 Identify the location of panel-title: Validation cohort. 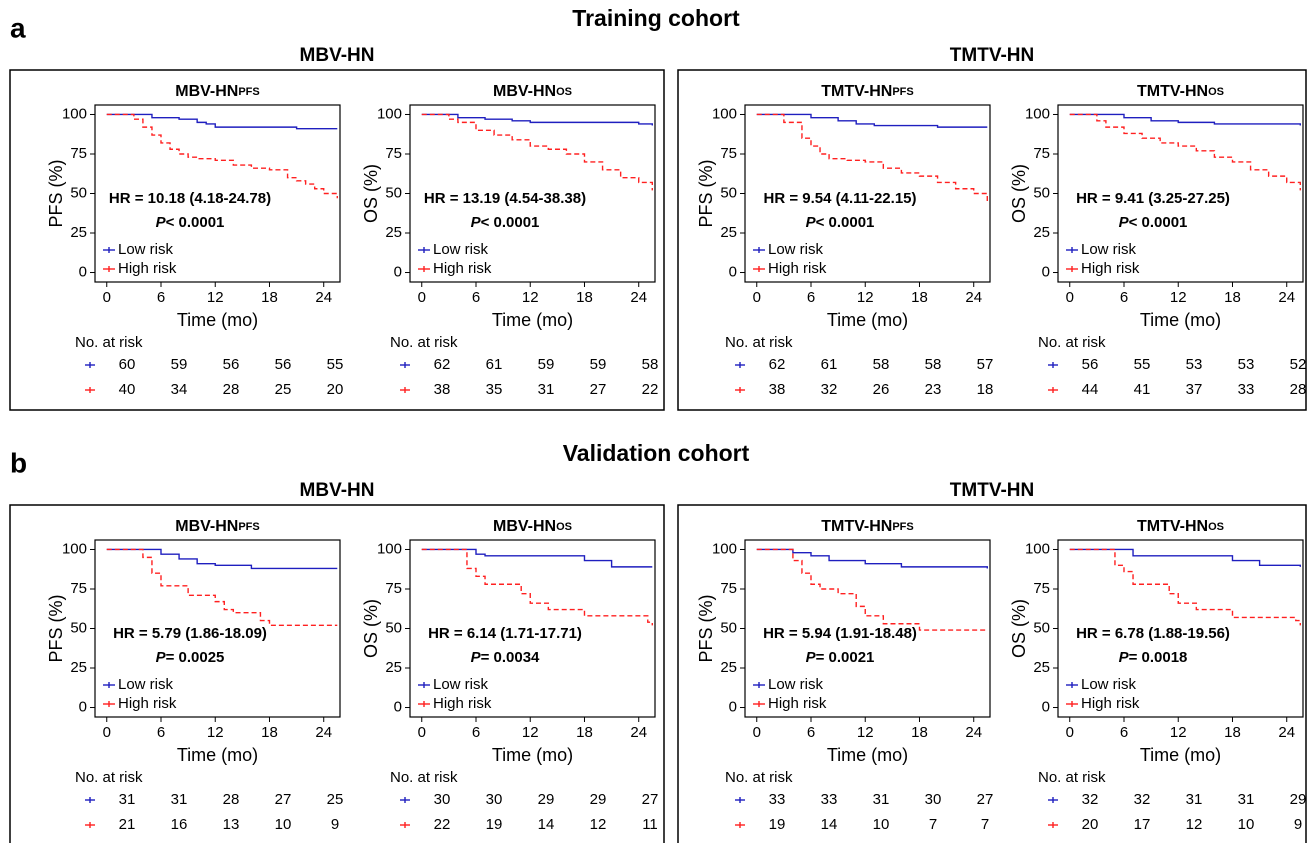
(656, 453).